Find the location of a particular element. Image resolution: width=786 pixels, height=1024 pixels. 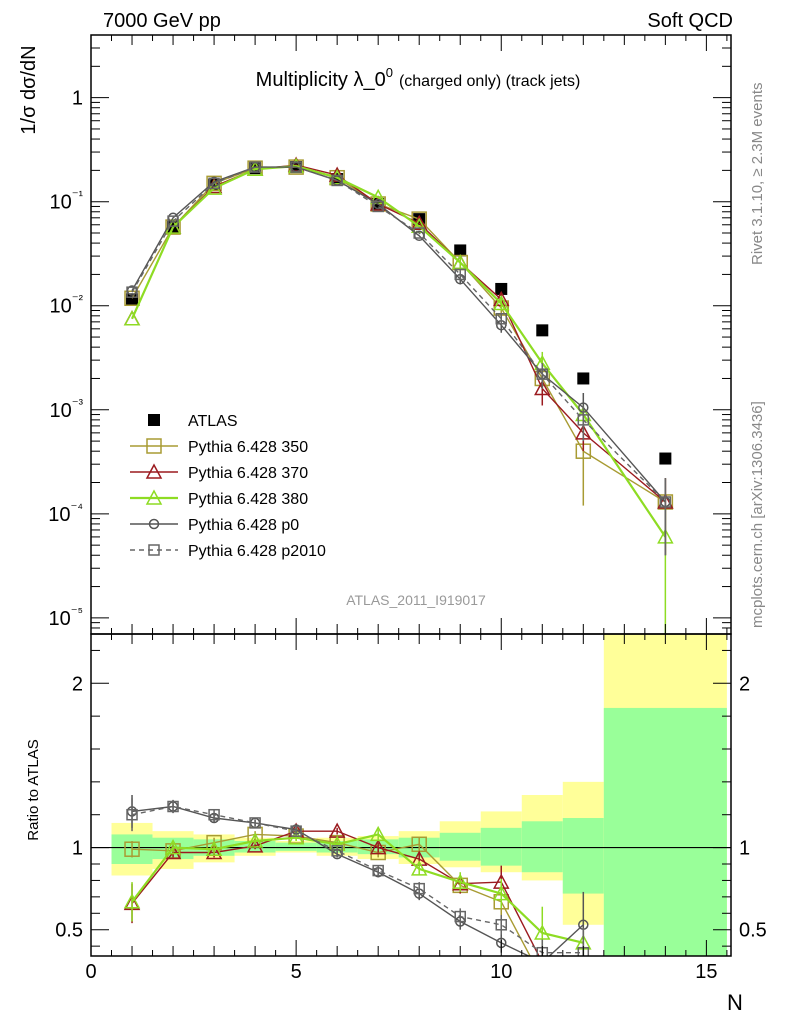

y-tick-label: 10⁻⁴ is located at coordinates (65, 513).